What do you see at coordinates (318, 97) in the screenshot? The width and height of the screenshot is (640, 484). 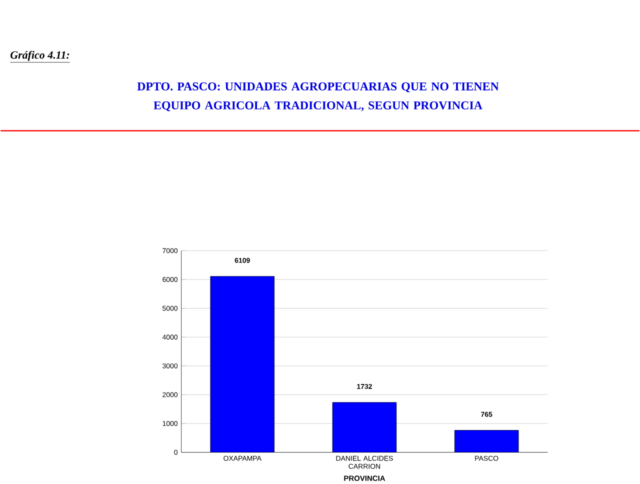 I see `chart-title: DPTO. PASCO: UNIDADES AGROPECUARIAS QUE NO TIENEN EQUIPO AGRICOLA TRADICIONAL, SEGUN PROVINCIA` at bounding box center [318, 97].